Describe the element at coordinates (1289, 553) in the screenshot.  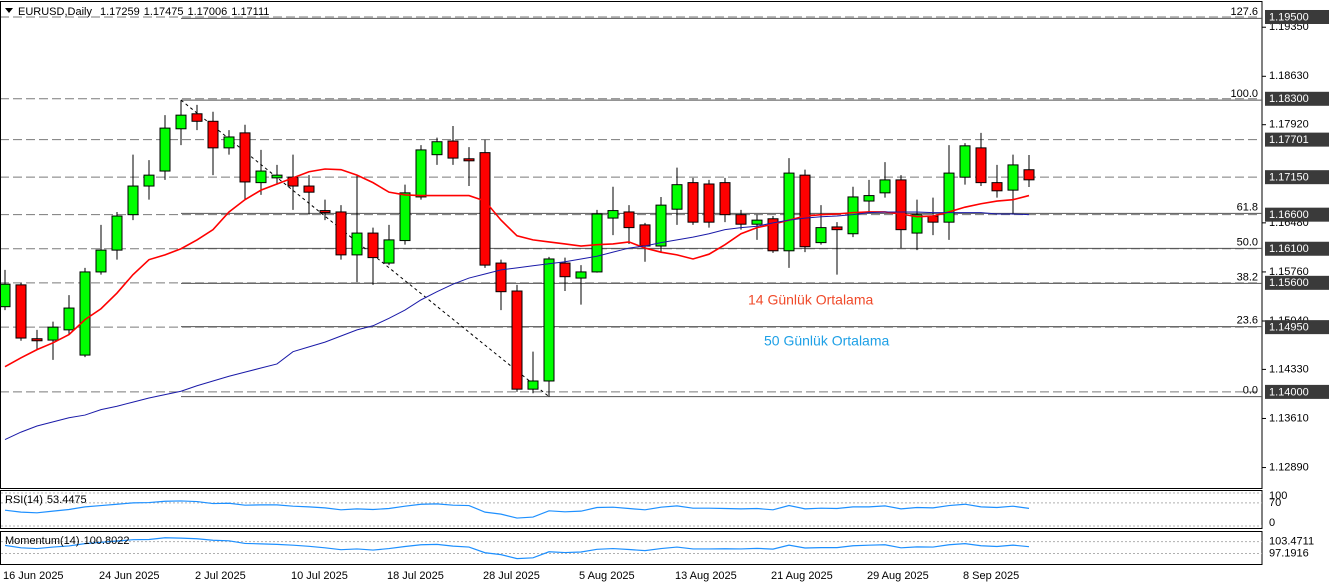
I see `indicator-tick-label: 97.1916` at that location.